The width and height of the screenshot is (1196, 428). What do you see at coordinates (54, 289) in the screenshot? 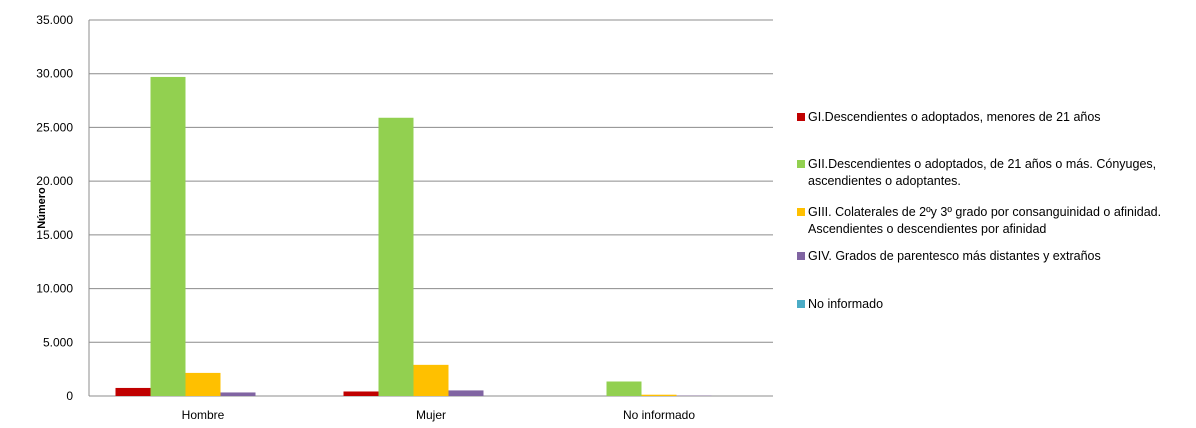
I see `y-tick-label: 10.000` at bounding box center [54, 289].